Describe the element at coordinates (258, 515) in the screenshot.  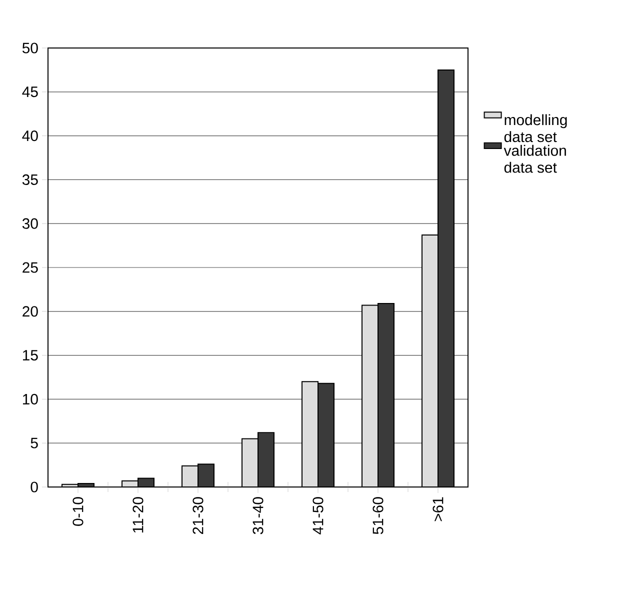
I see `x-tick-label: 31-40` at that location.